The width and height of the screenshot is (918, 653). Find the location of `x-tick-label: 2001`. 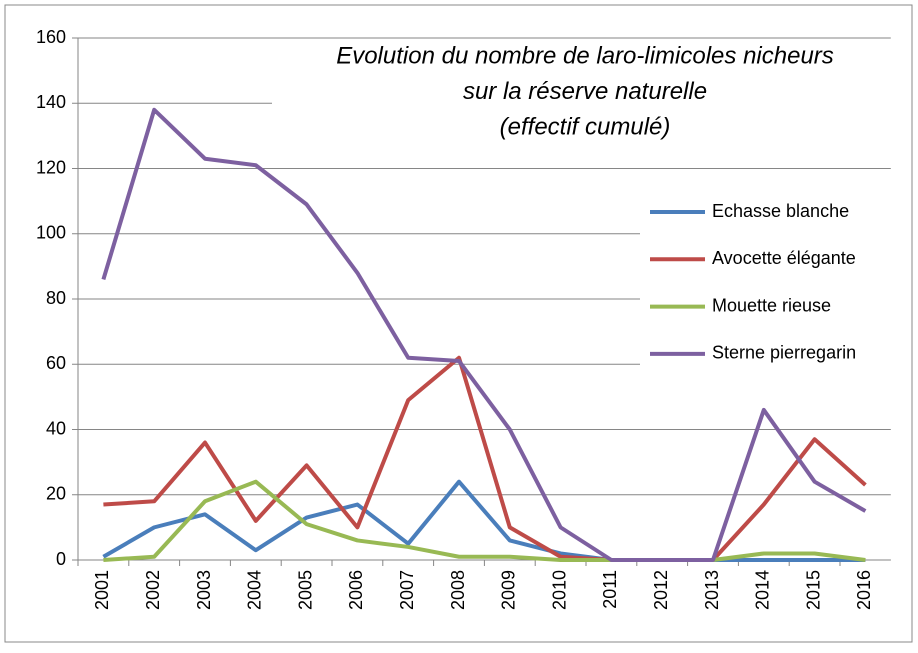

x-tick-label: 2001 is located at coordinates (102, 590).